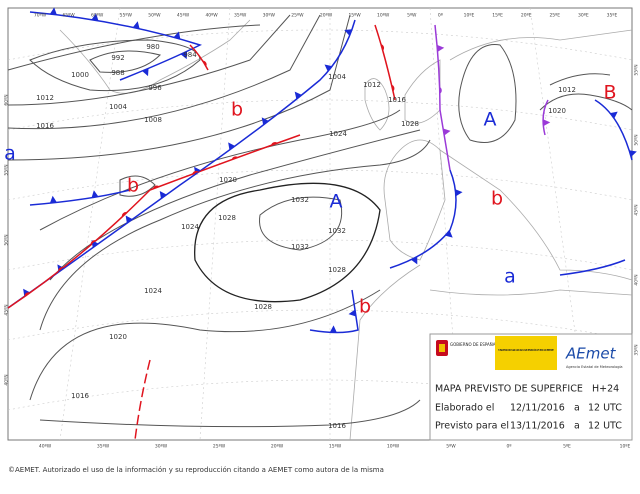 The image size is (640, 494). Describe the element at coordinates (577, 426) in the screenshot. I see `valid-at: a` at that location.